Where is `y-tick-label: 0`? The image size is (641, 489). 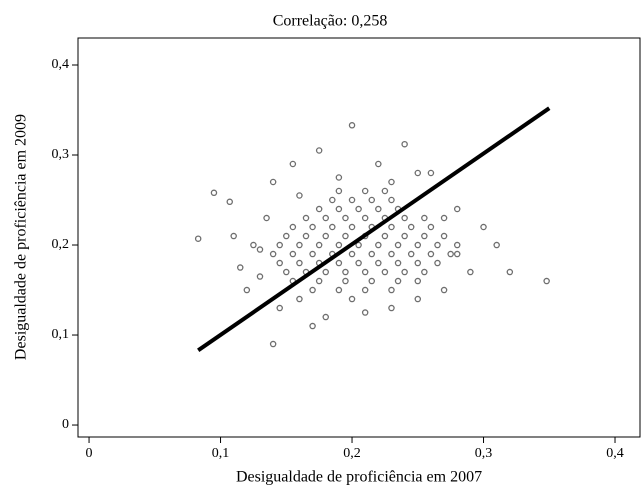
y-tick-label: 0 is located at coordinates (65, 424).